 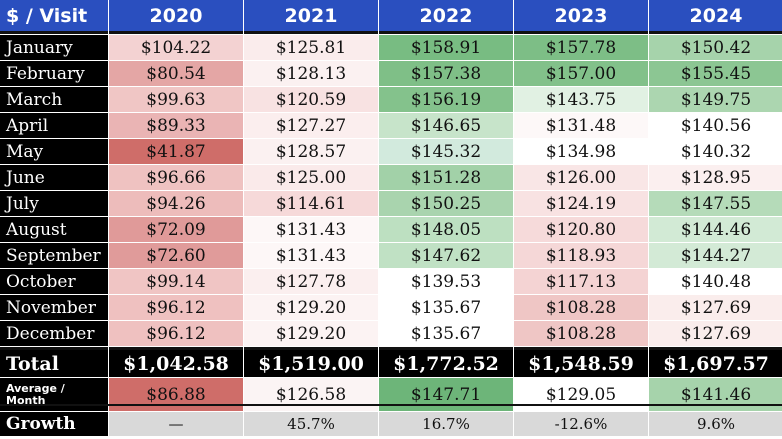 I want to click on total-cell: $1,548.59, so click(x=581, y=362).